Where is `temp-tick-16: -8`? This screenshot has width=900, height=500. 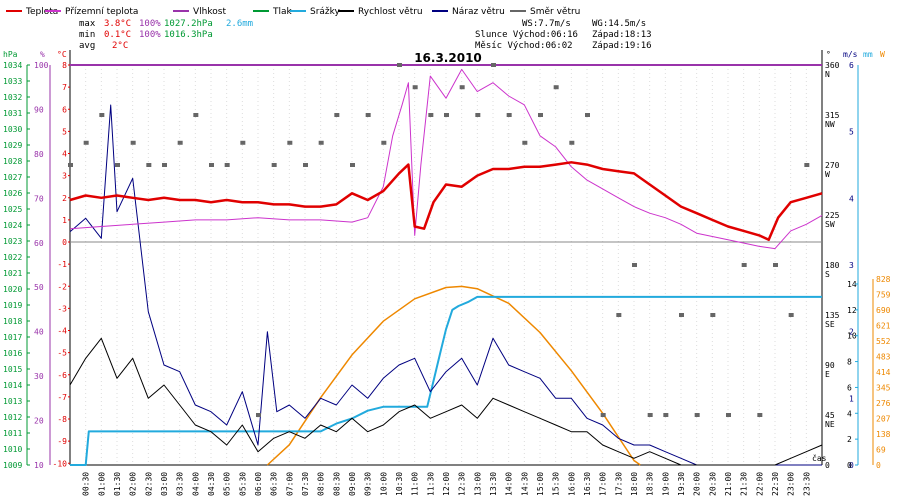
temp-tick-16: -8 is located at coordinates (62, 419).